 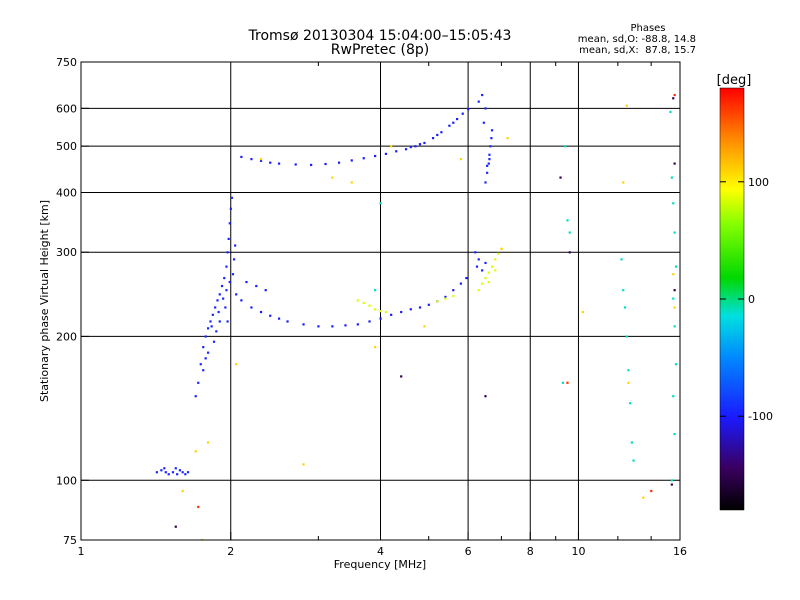 What do you see at coordinates (637, 50) in the screenshot?
I see `phases-x-stats: mean, sd,X: 87.8, 15.7` at bounding box center [637, 50].